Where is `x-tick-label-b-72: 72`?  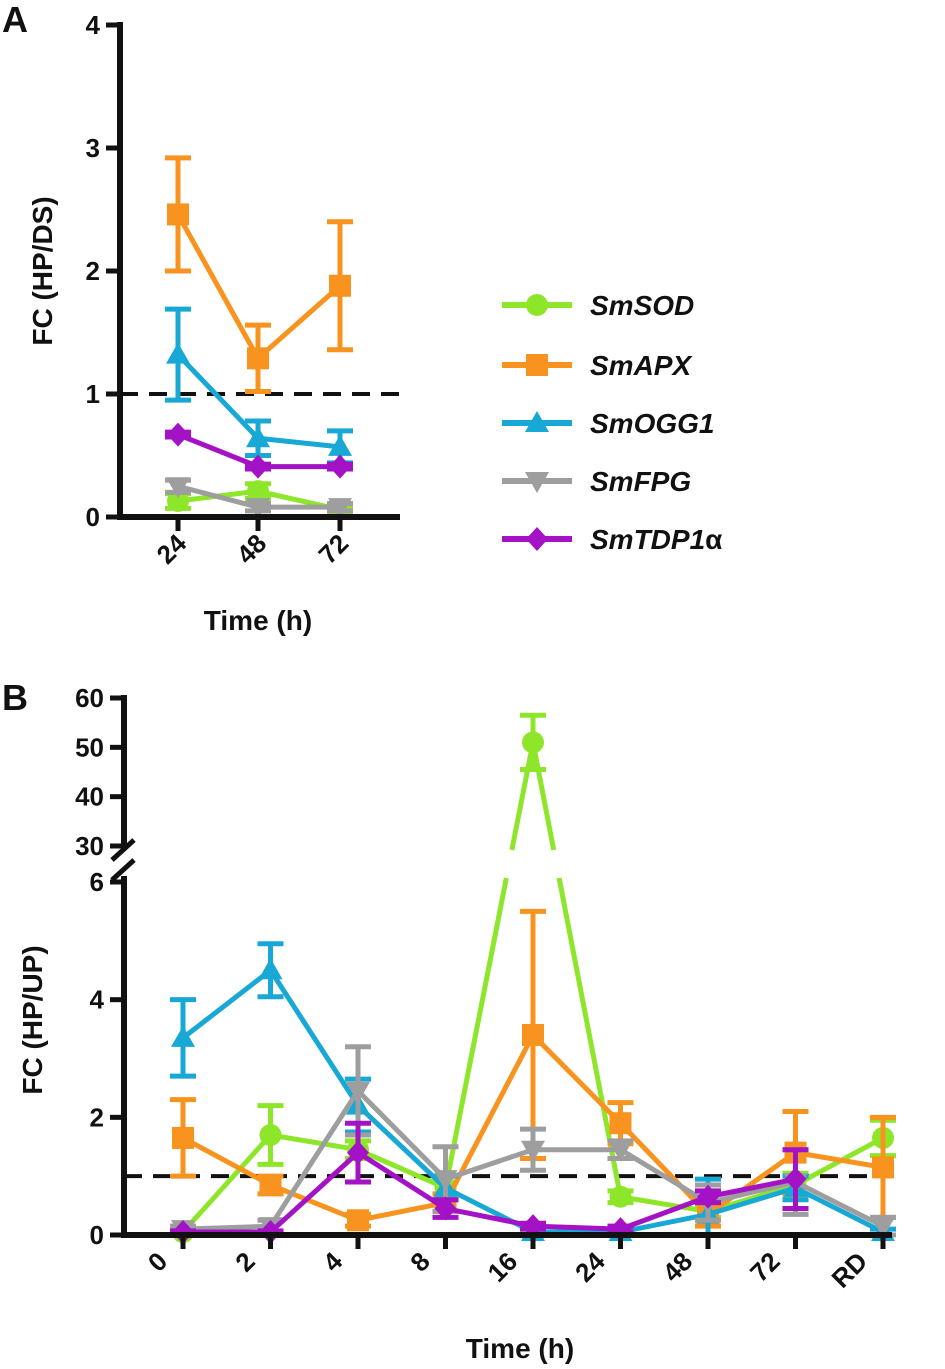
x-tick-label-b-72: 72 is located at coordinates (765, 1267).